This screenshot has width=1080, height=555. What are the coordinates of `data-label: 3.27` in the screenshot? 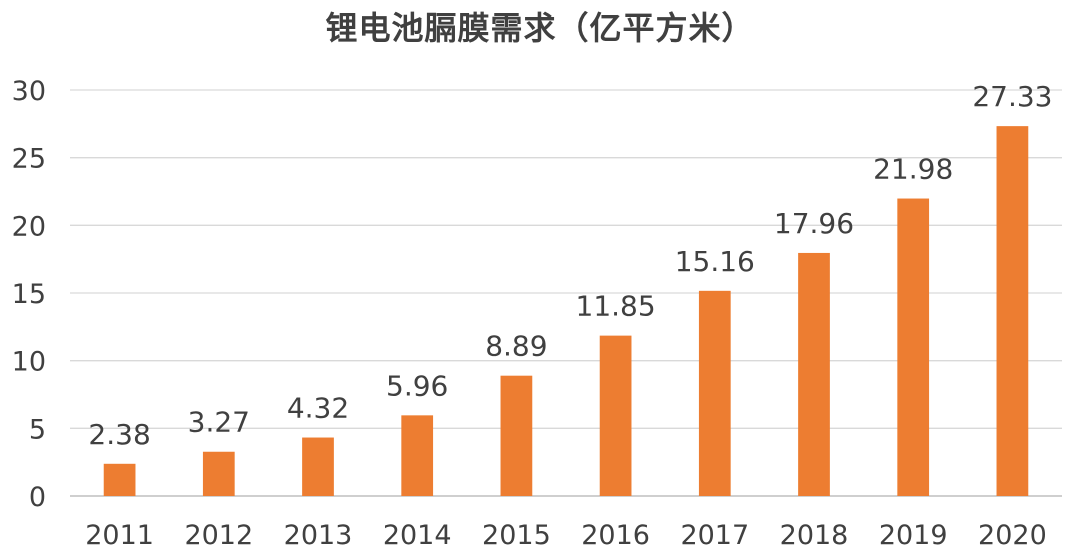 It's located at (219, 422).